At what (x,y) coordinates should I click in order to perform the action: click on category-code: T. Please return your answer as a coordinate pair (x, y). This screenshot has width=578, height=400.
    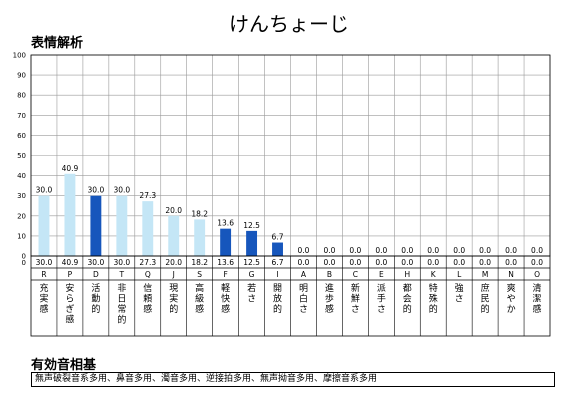
    Looking at the image, I should click on (122, 274).